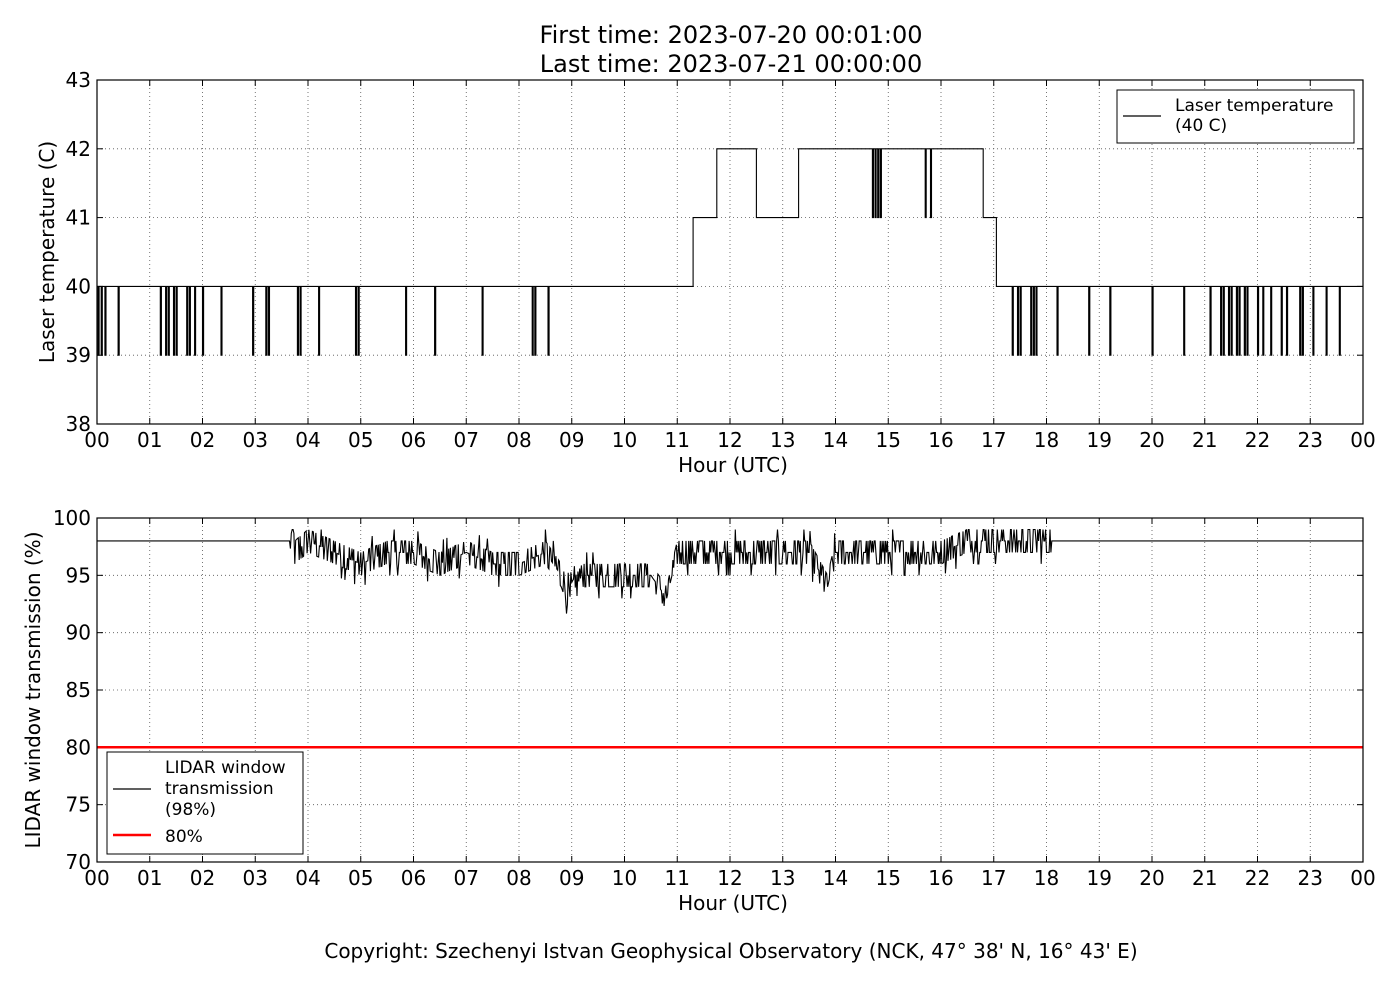  I want to click on y-axis-label: LIDAR window transmission (%), so click(33, 690).